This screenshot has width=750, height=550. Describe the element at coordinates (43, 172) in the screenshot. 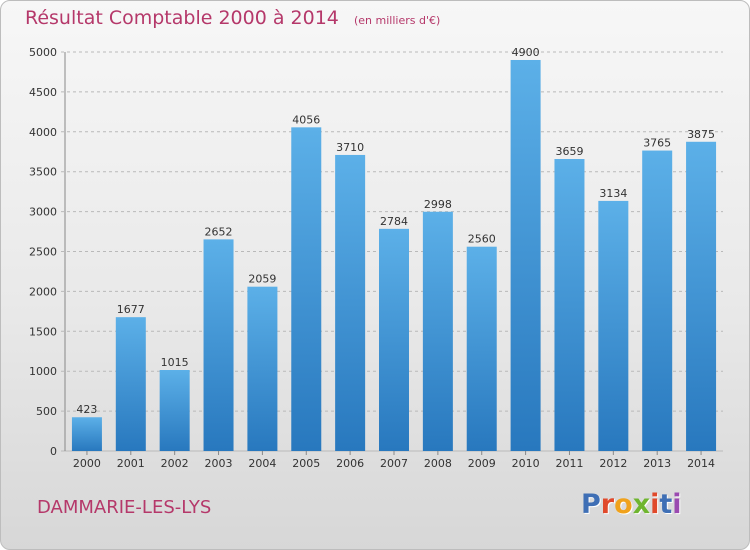

I see `y-tick-label: 3500` at that location.